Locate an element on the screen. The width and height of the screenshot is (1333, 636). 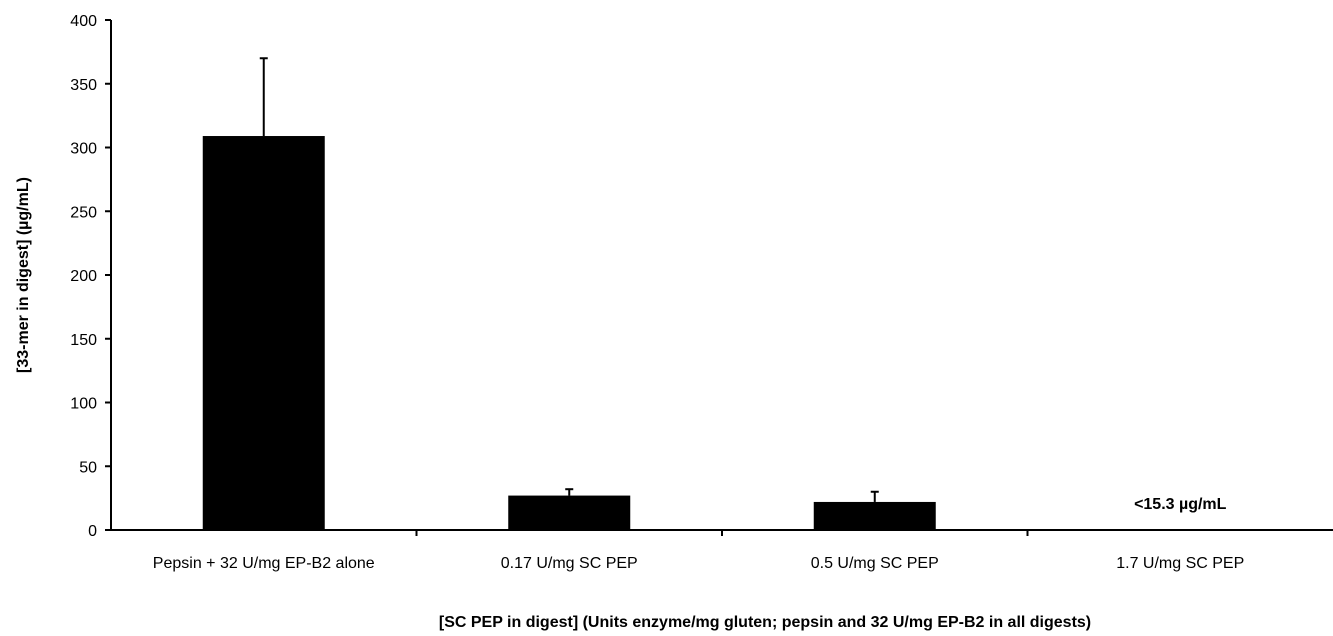
y-tick-label: 0 is located at coordinates (92, 531).